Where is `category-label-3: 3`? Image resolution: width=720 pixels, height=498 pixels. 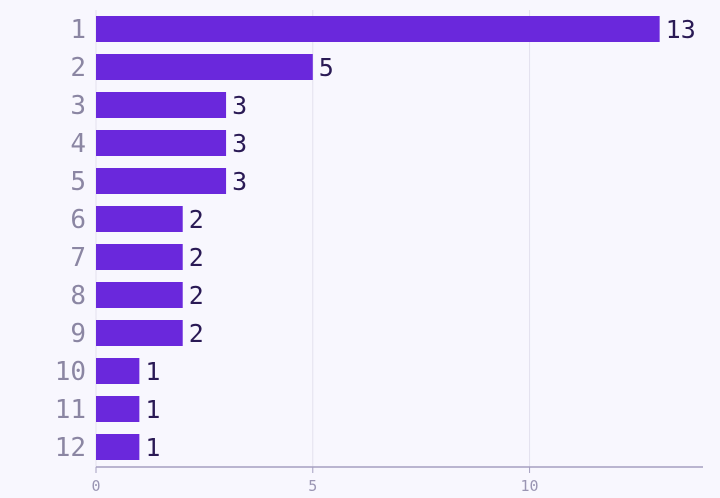
category-label-3: 3 is located at coordinates (78, 106).